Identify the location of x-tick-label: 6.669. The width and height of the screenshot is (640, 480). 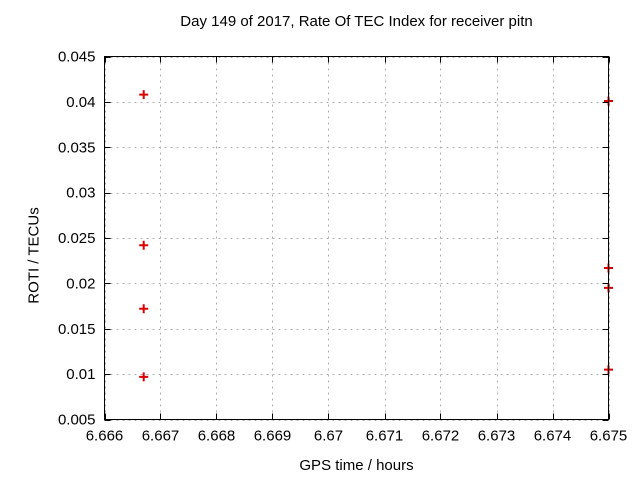
(273, 436).